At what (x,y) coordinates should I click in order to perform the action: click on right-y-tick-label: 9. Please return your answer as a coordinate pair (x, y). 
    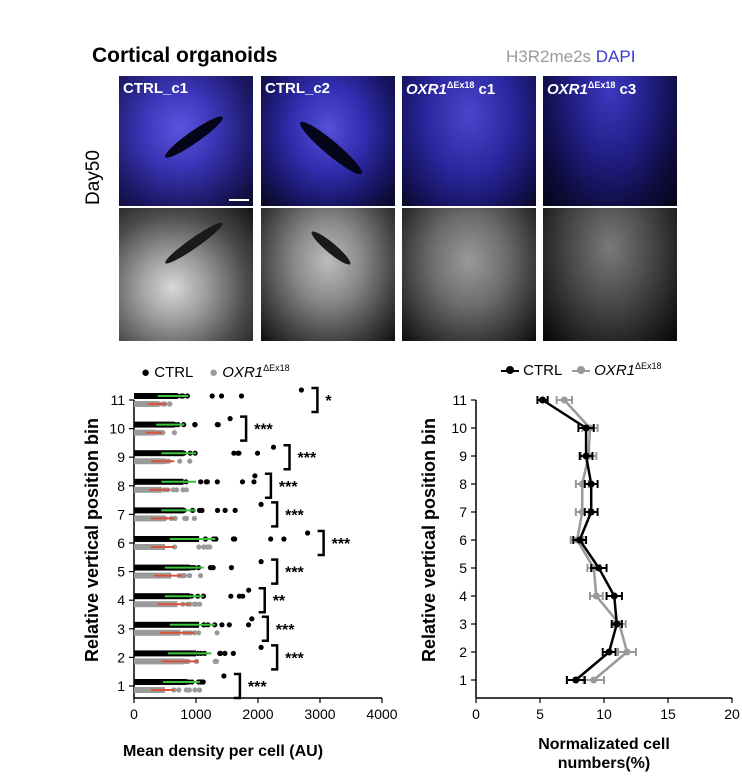
    Looking at the image, I should click on (463, 456).